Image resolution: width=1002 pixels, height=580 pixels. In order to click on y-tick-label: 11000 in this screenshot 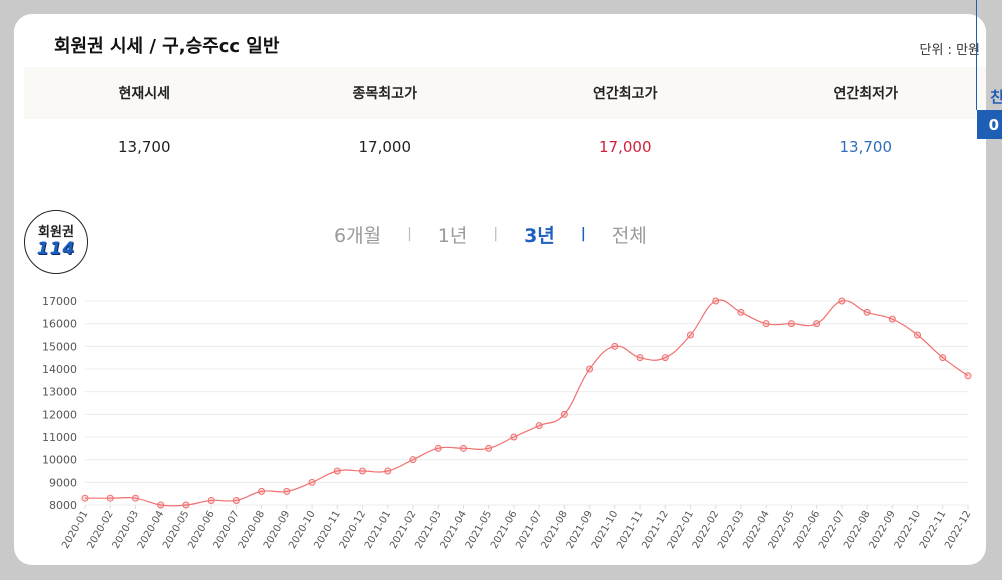, I will do `click(59, 437)`.